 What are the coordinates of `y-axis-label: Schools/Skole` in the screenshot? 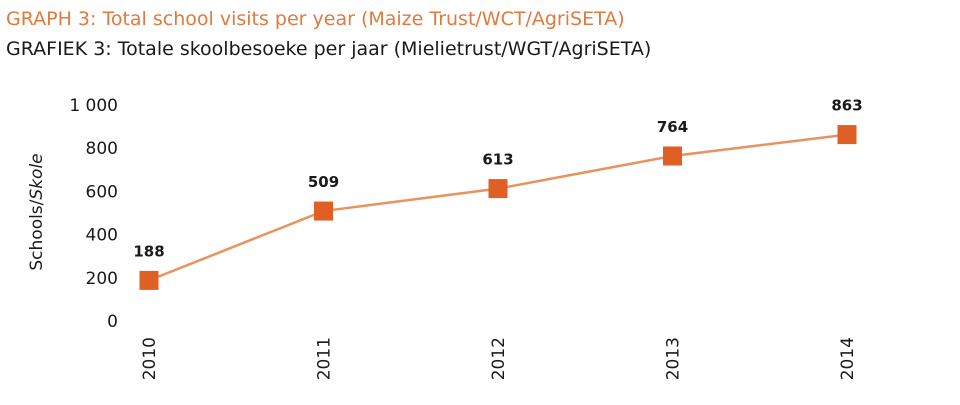 It's located at (37, 211).